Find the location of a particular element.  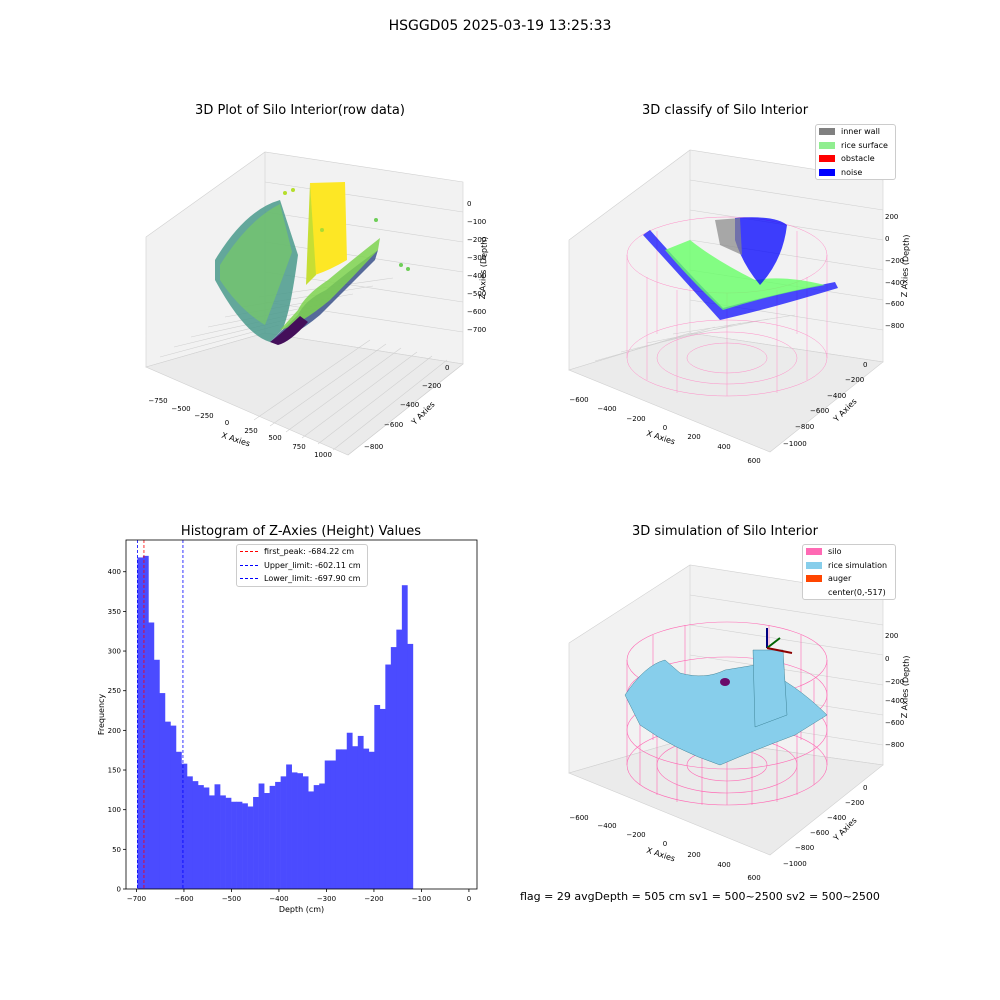

x-tick-label: −200 is located at coordinates (373, 899).